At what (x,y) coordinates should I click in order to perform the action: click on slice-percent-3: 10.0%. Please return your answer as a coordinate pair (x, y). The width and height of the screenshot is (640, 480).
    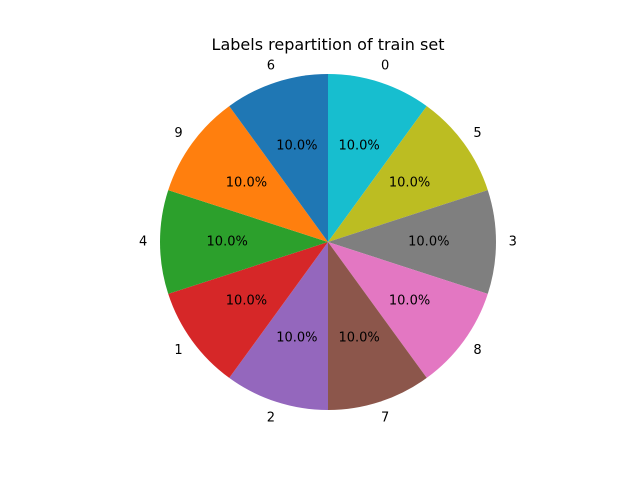
    Looking at the image, I should click on (428, 242).